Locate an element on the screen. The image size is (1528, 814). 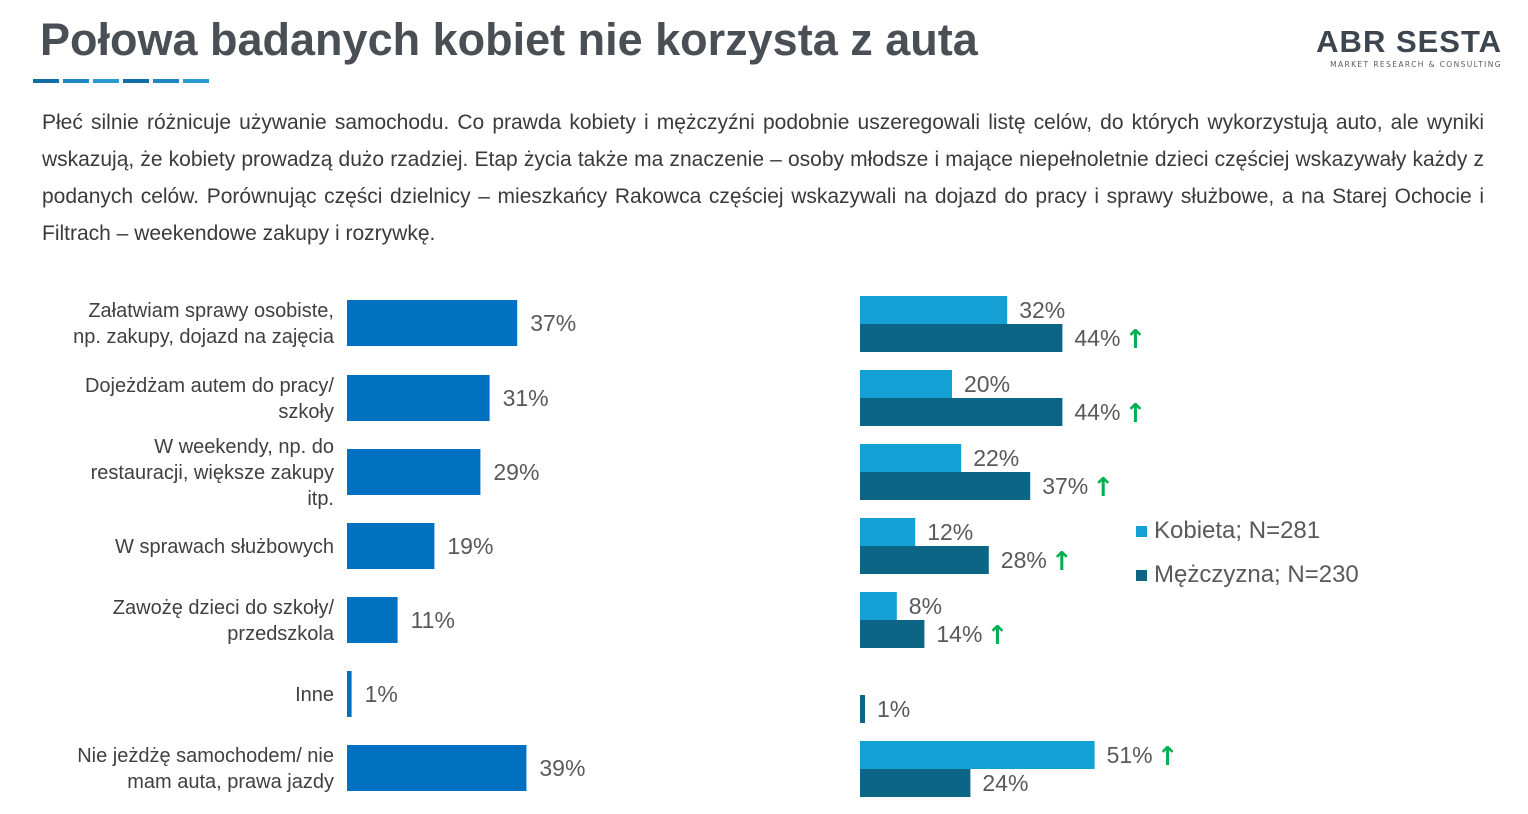
category-label: mam auta, prawa jazdy is located at coordinates (230, 782).